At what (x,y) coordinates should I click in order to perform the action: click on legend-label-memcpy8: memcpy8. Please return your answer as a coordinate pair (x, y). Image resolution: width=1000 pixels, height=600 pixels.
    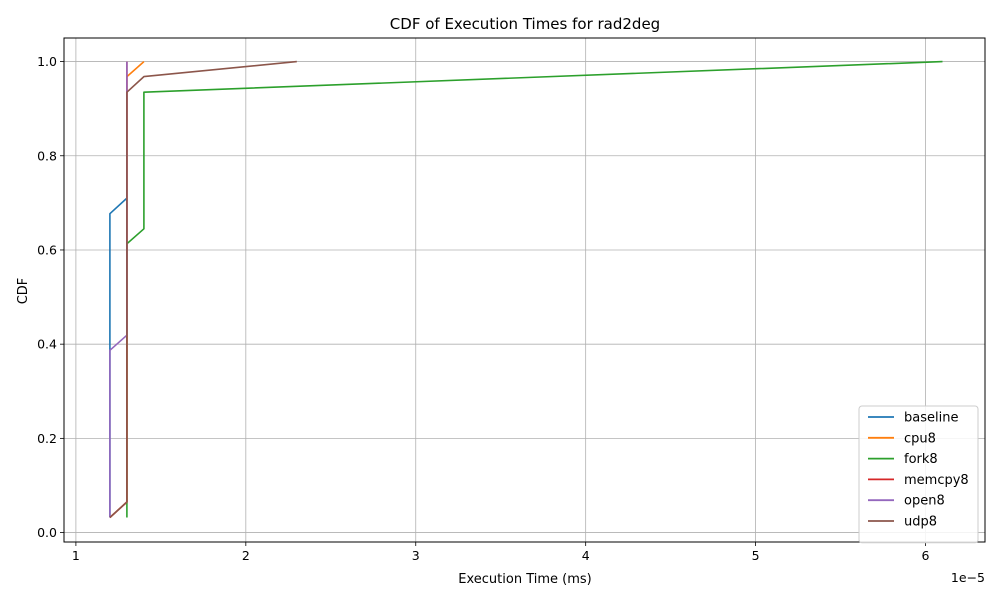
    Looking at the image, I should click on (936, 480).